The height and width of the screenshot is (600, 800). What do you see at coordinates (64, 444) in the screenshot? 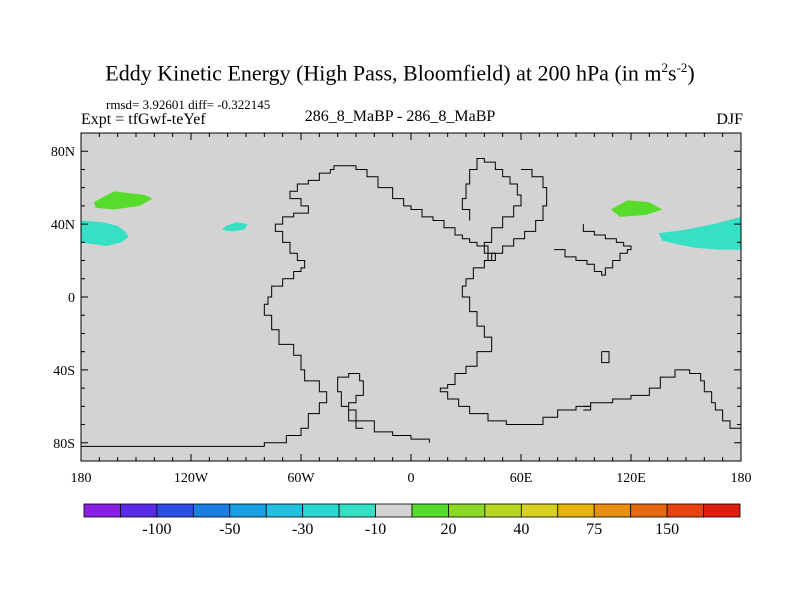
I see `y-tick-label: 80S` at bounding box center [64, 444].